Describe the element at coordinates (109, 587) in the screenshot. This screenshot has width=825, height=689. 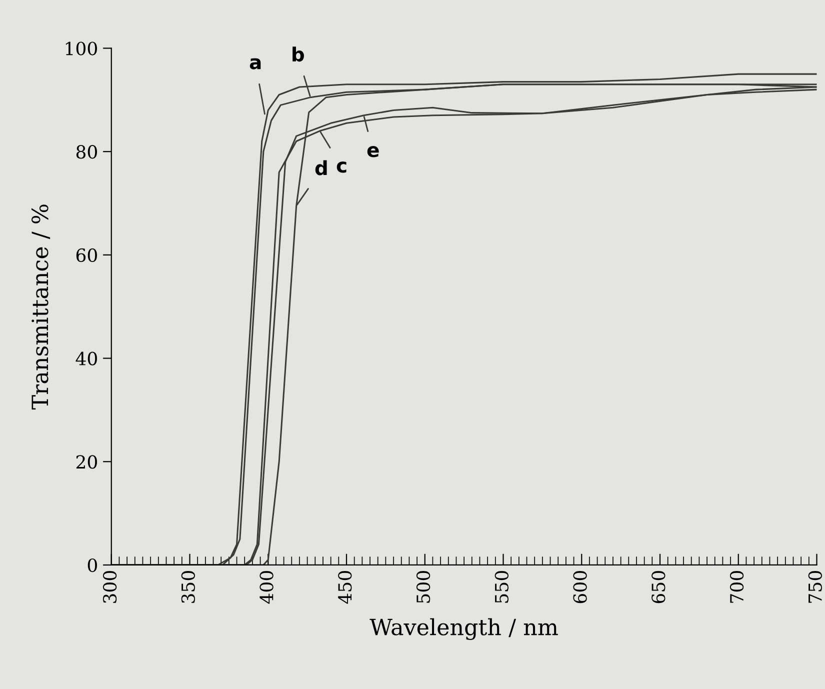
I see `x-tick-label: 300` at that location.